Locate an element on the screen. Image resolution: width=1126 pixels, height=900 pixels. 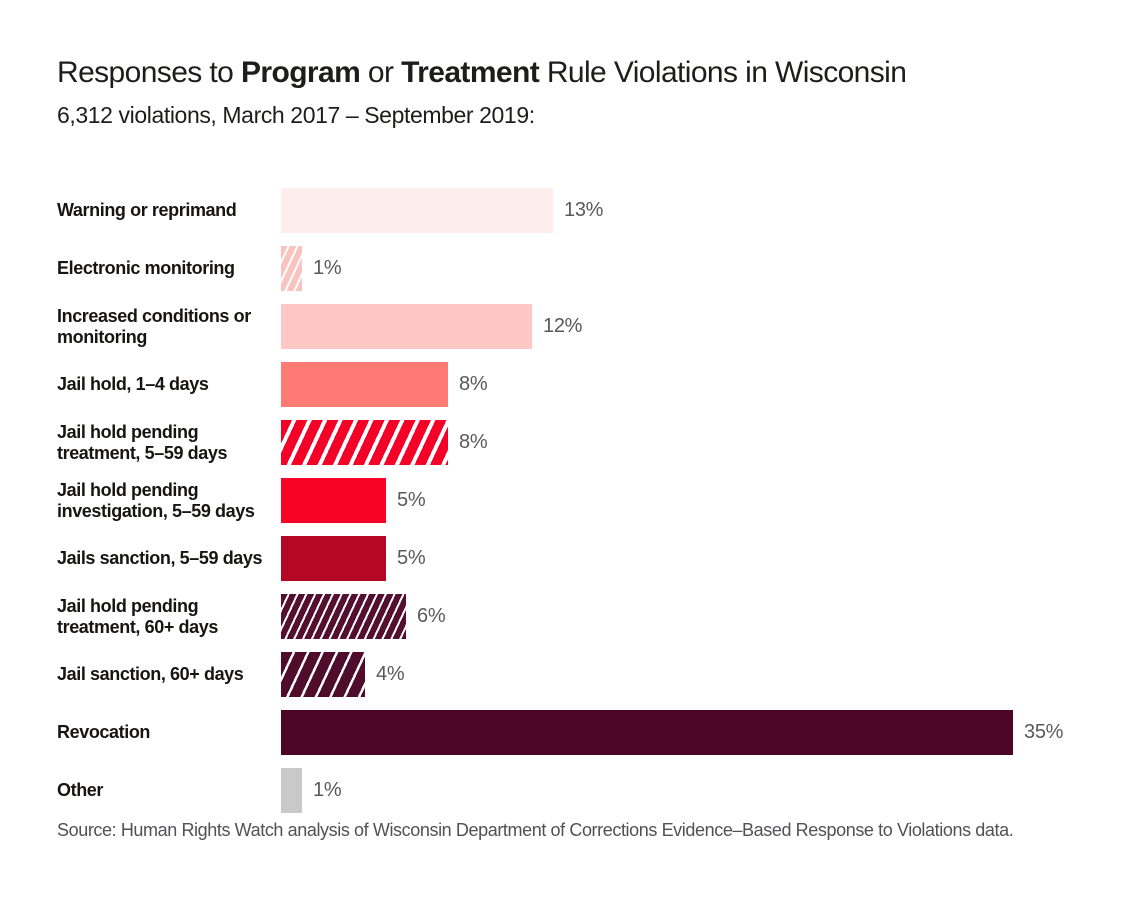
category-label: Jail hold pending treatment, 5–59 days is located at coordinates (142, 442).